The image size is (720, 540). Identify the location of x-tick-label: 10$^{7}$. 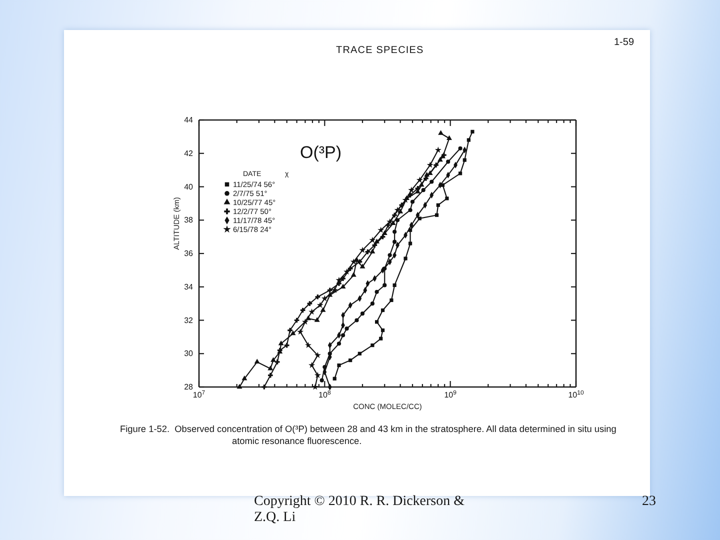
(199, 395).